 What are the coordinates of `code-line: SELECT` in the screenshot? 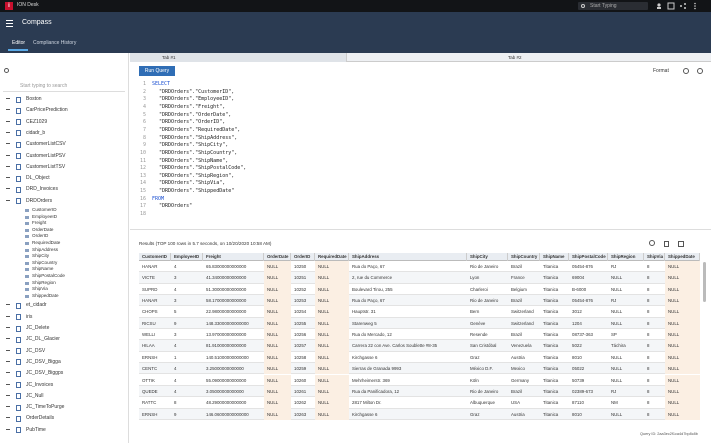 It's located at (161, 84).